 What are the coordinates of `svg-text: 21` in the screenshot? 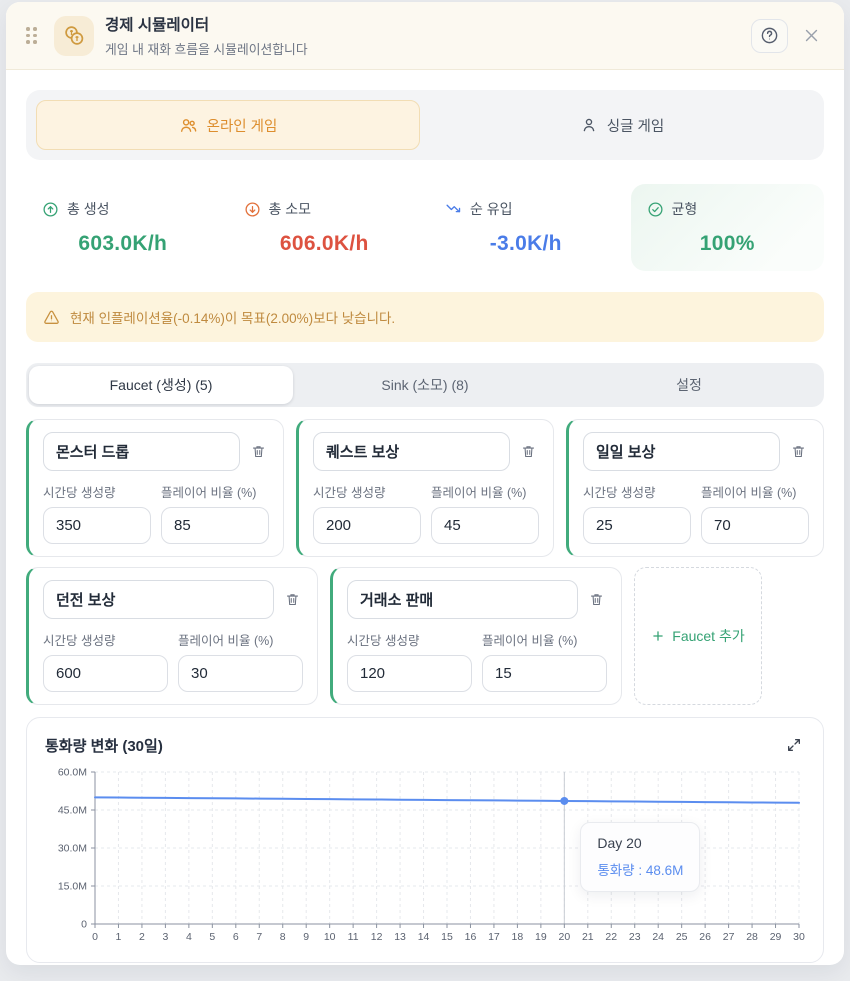 It's located at (588, 937).